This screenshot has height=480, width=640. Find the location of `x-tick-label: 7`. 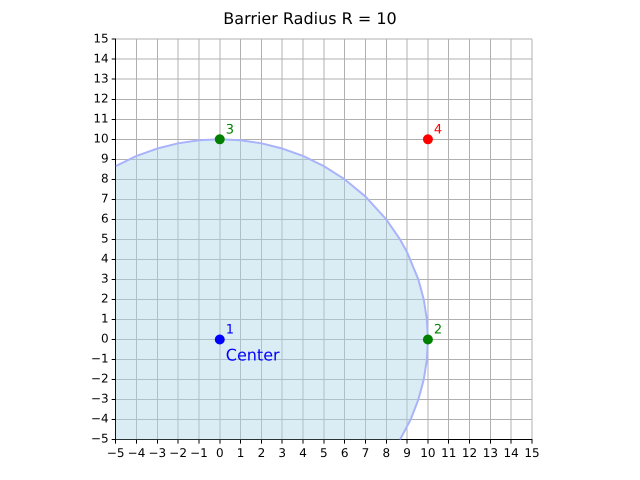

x-tick-label: 7 is located at coordinates (366, 453).